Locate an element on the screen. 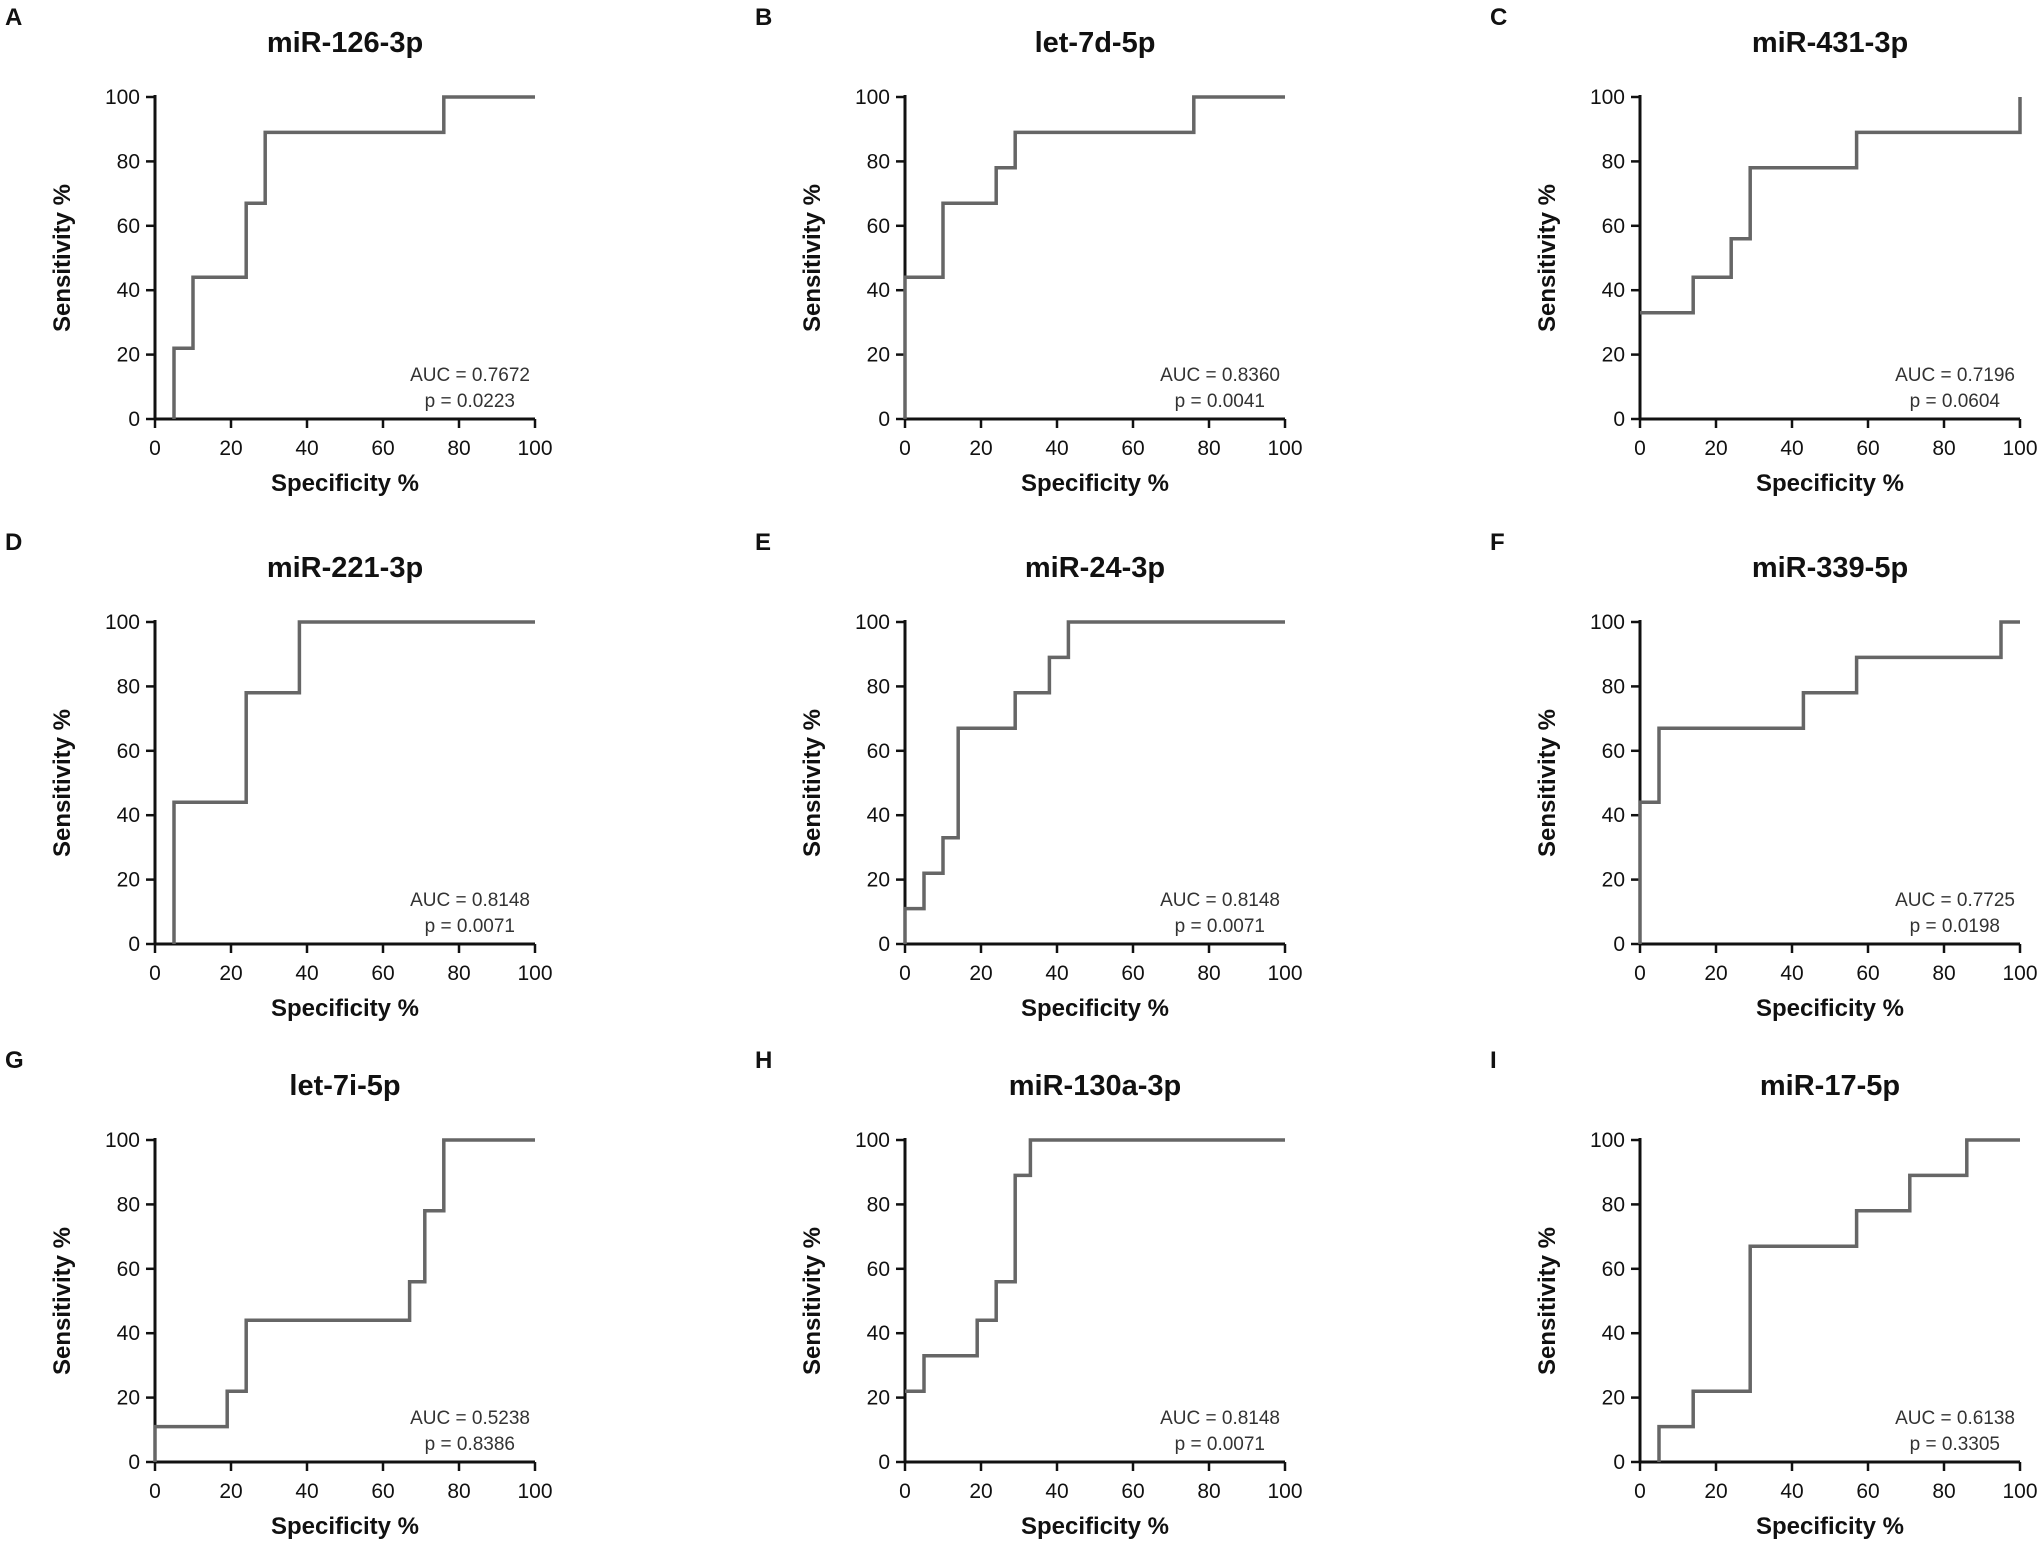  panel-title: miR-126-3p is located at coordinates (345, 43).